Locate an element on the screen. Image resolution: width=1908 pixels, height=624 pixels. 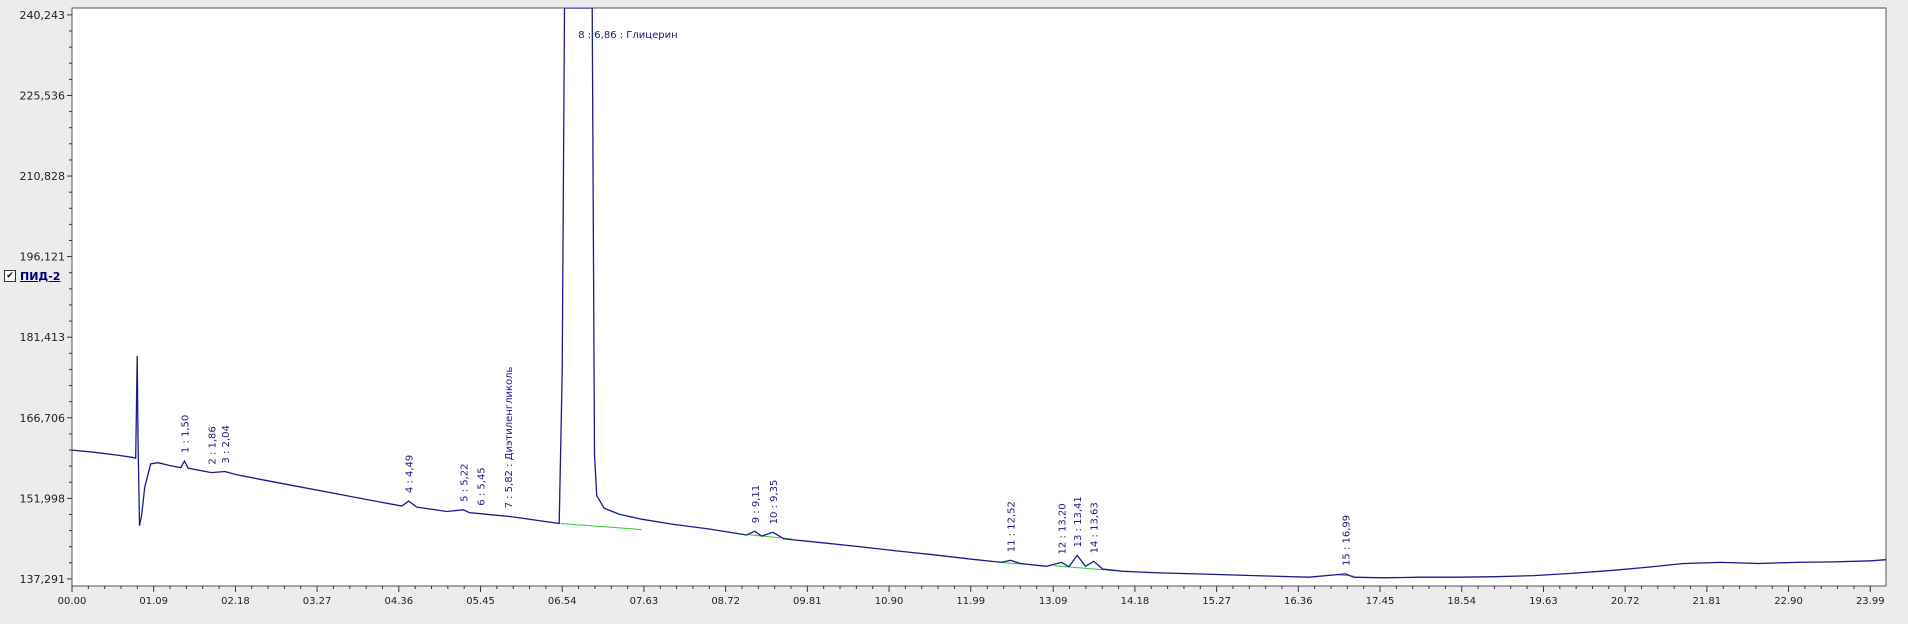
x-tick-label: 15.27 is located at coordinates (1216, 601).